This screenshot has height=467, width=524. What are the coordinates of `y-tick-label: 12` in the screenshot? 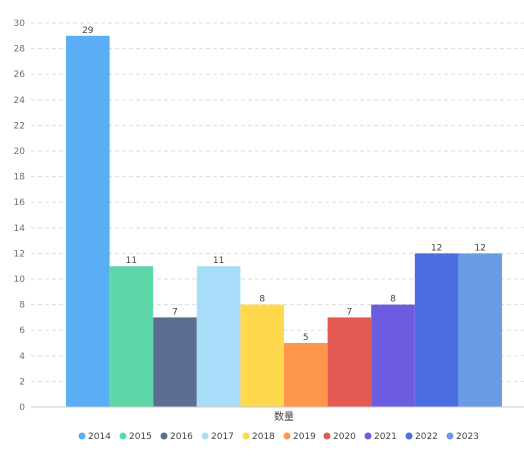 It's located at (19, 254).